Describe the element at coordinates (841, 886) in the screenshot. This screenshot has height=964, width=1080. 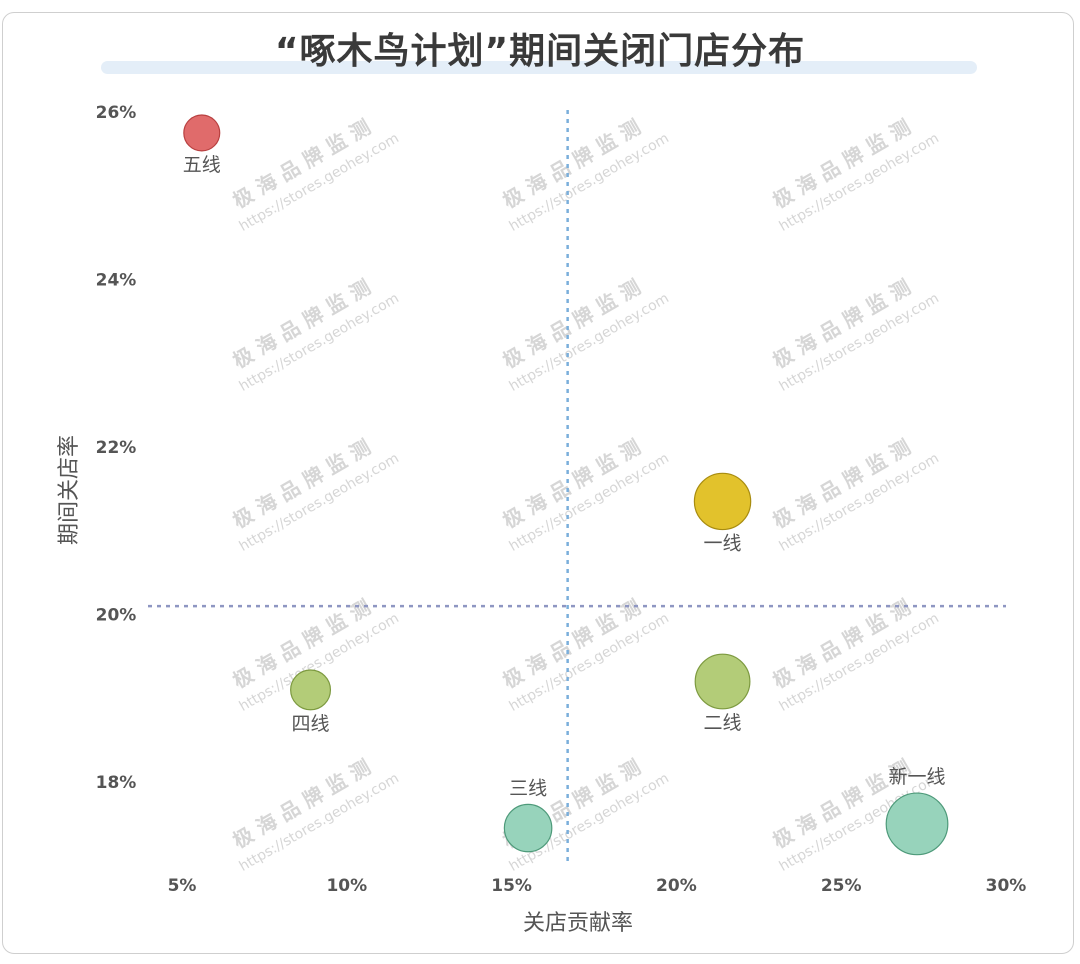
I see `x-tick-label: 25%` at that location.